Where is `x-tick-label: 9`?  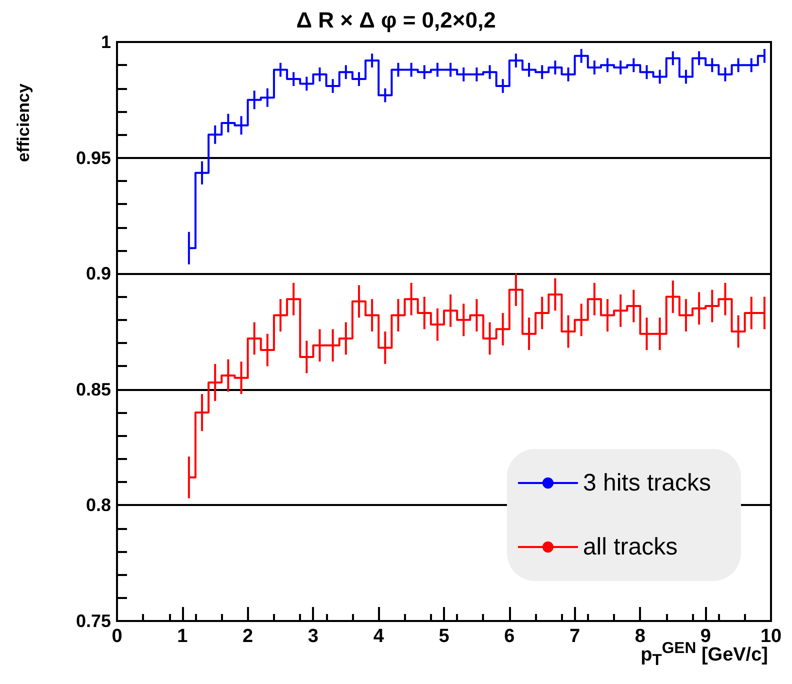 x-tick-label: 9 is located at coordinates (705, 636).